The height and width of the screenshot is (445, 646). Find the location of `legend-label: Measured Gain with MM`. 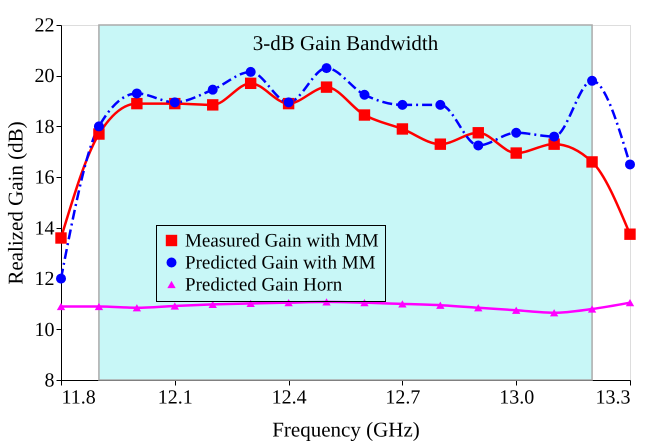

legend-label: Measured Gain with MM is located at coordinates (282, 241).